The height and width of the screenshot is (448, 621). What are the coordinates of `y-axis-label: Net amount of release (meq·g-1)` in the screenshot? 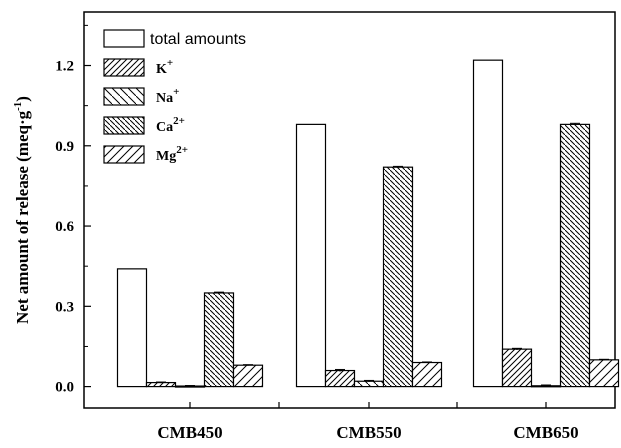 It's located at (22, 210).